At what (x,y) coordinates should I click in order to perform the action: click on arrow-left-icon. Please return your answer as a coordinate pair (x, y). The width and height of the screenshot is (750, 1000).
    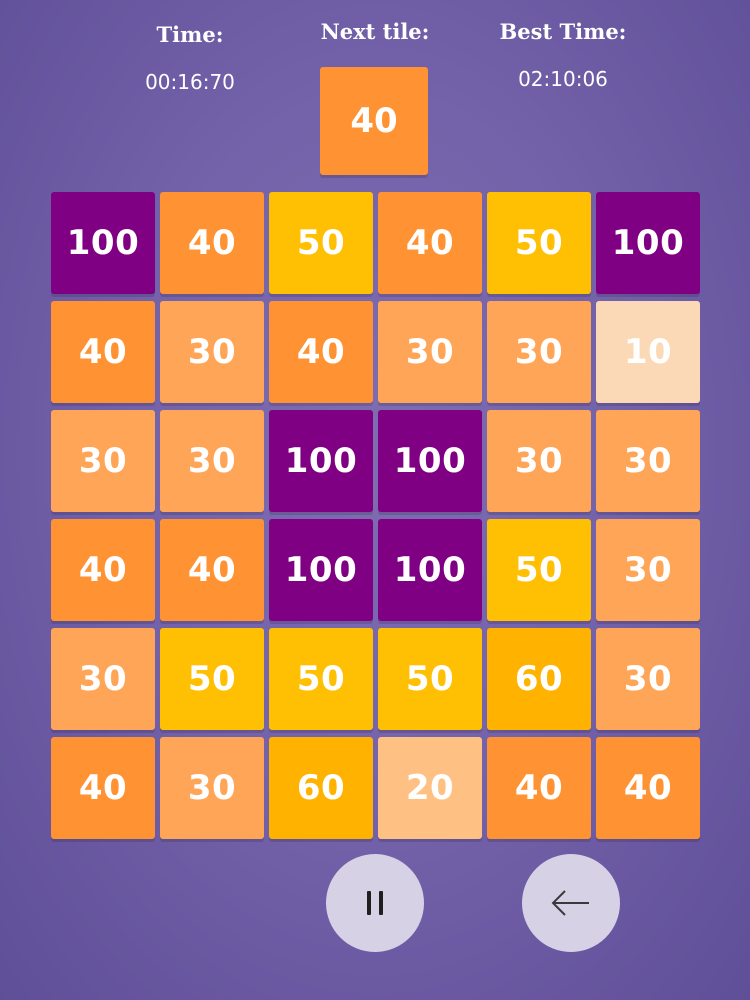
    Looking at the image, I should click on (570, 903).